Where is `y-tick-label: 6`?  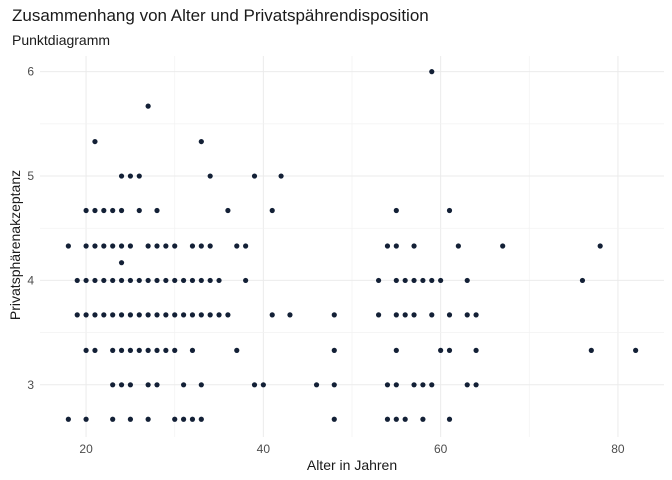 y-tick-label: 6 is located at coordinates (30, 72).